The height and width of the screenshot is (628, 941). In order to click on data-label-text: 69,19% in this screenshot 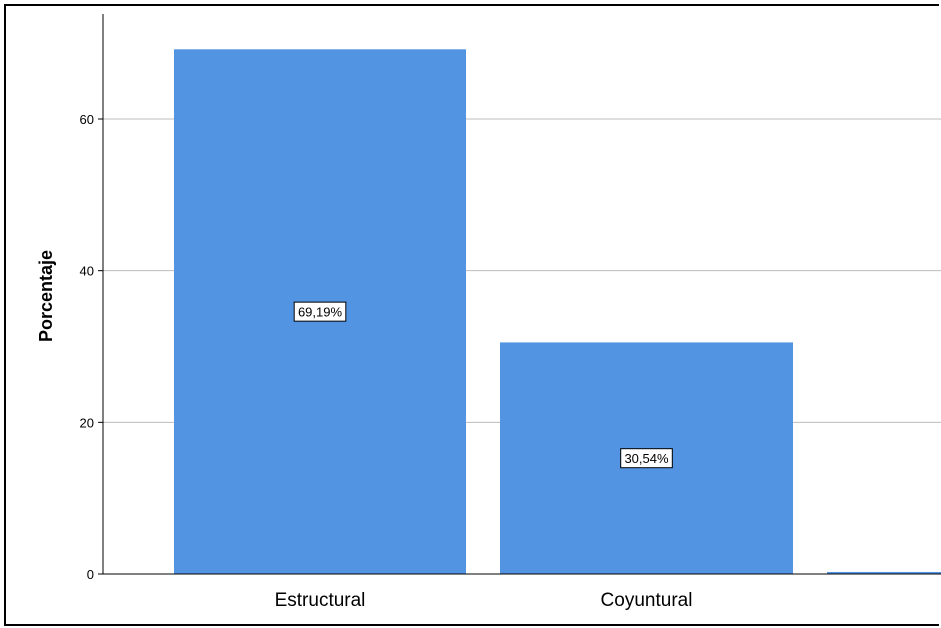, I will do `click(320, 312)`.